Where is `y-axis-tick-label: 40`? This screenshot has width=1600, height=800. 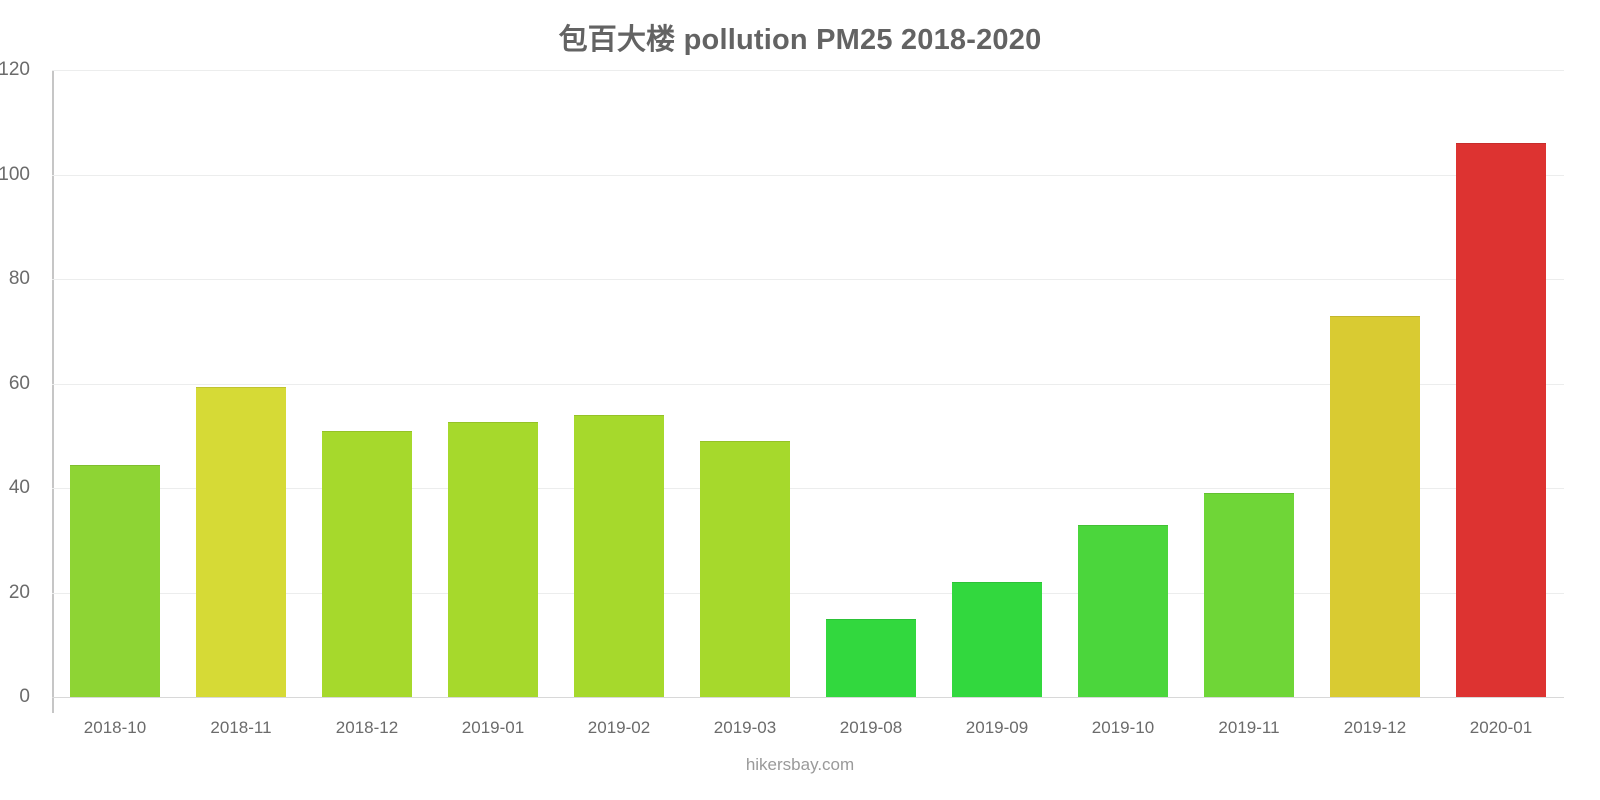
y-axis-tick-label: 40 is located at coordinates (19, 487).